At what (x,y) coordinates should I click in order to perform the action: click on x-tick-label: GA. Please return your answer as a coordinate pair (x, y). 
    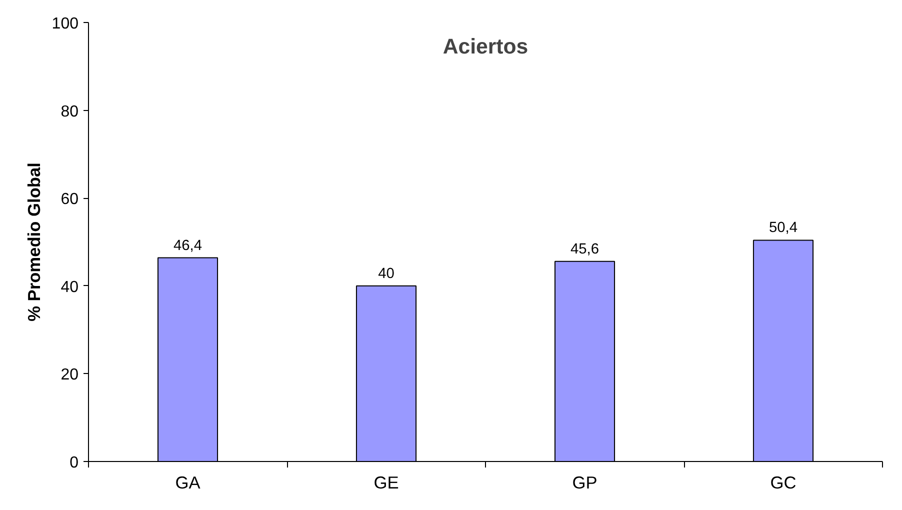
    Looking at the image, I should click on (188, 482).